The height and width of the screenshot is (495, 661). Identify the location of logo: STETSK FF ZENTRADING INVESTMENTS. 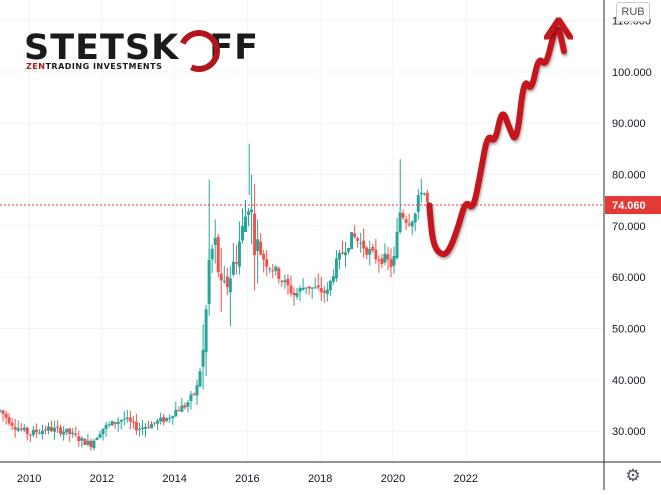
(144, 53).